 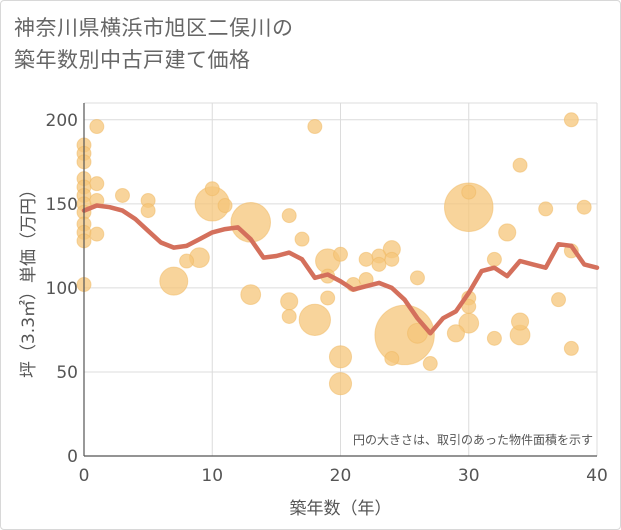 I want to click on y-axis-title: 坪（3.3㎡）単価（万円）, so click(x=29, y=279).